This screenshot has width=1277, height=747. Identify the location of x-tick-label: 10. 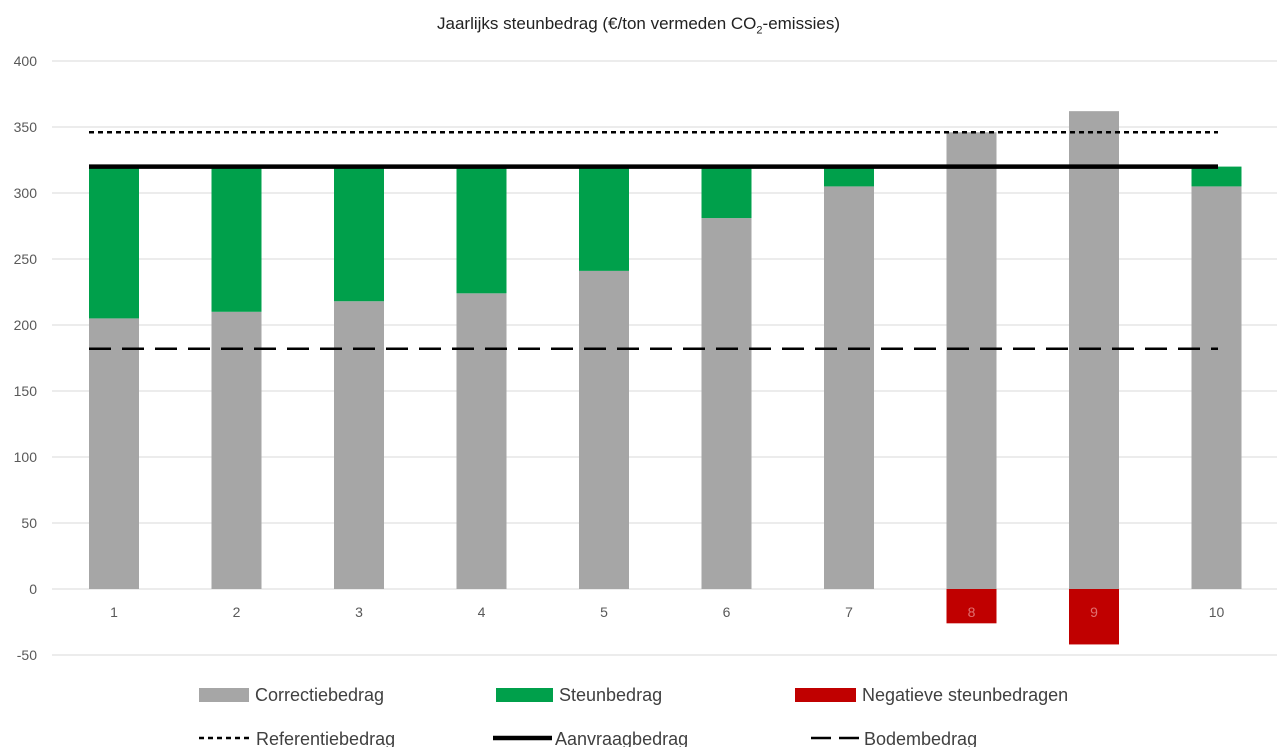
(1217, 612).